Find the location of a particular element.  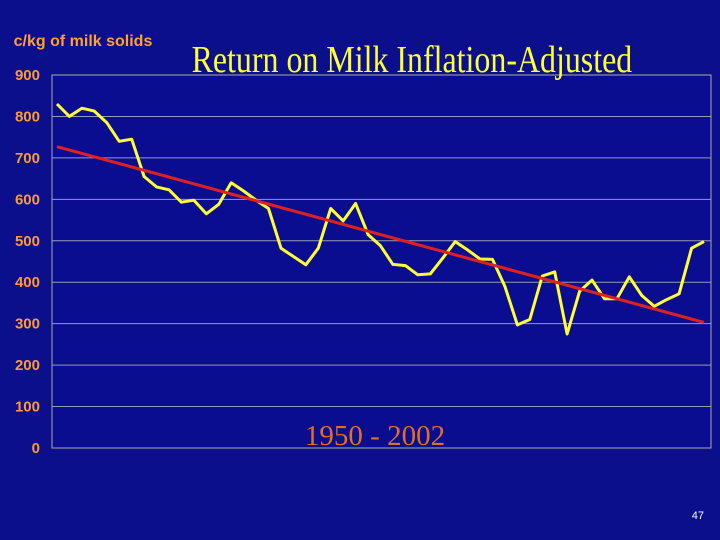

y-tick-label: 800 is located at coordinates (27, 116).